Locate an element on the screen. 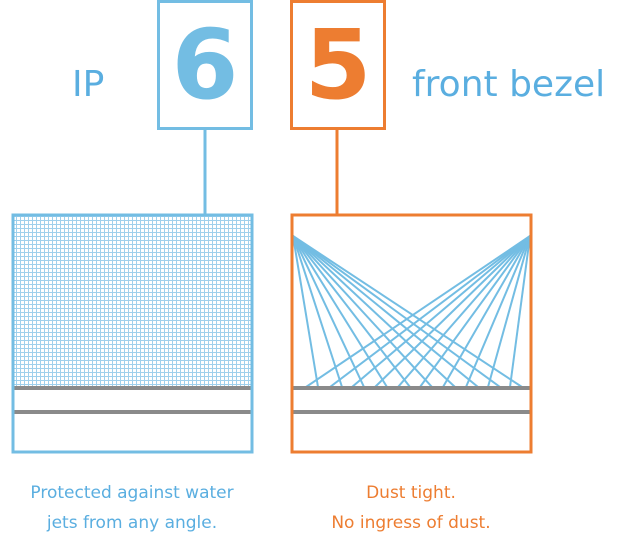 Image resolution: width=618 pixels, height=554 pixels. dust-mesh-area is located at coordinates (132, 301).